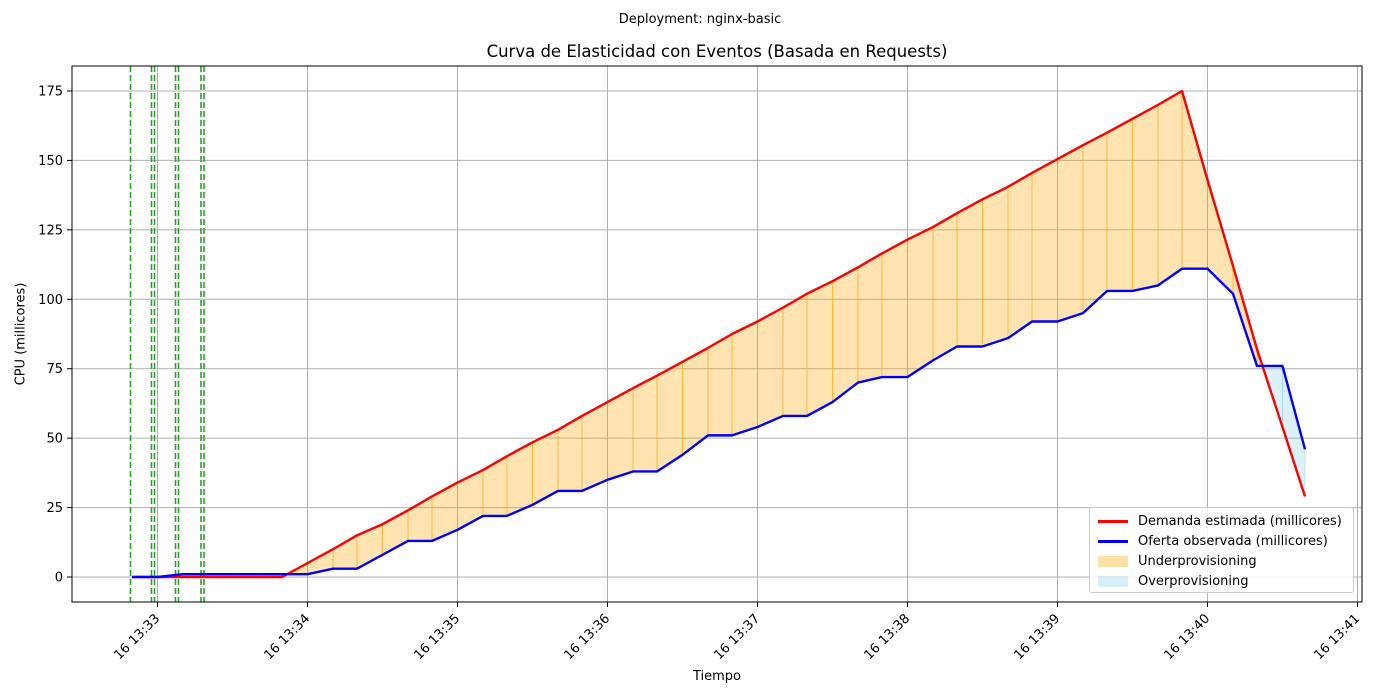 The image size is (1400, 700). What do you see at coordinates (1187, 637) in the screenshot?
I see `x-tick-label: 16 13:40` at bounding box center [1187, 637].